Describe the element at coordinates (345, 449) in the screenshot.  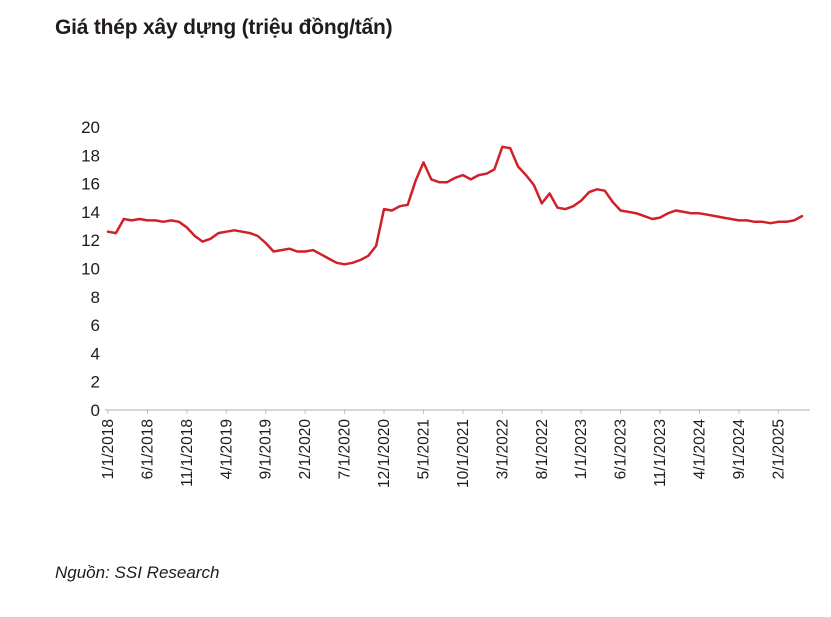
I see `x-tick-label: 7/1/2020` at that location.